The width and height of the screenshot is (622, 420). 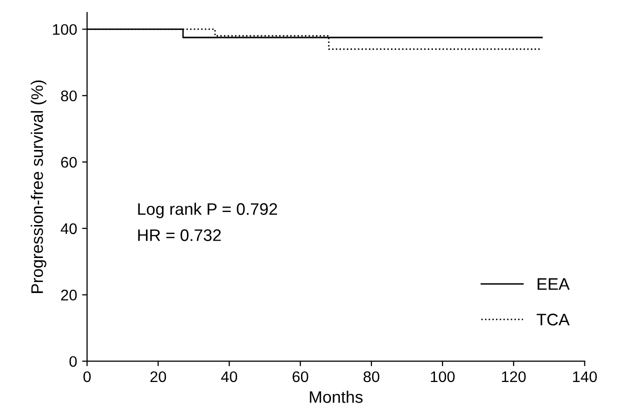 What do you see at coordinates (158, 376) in the screenshot?
I see `x-tick-label: 20` at bounding box center [158, 376].